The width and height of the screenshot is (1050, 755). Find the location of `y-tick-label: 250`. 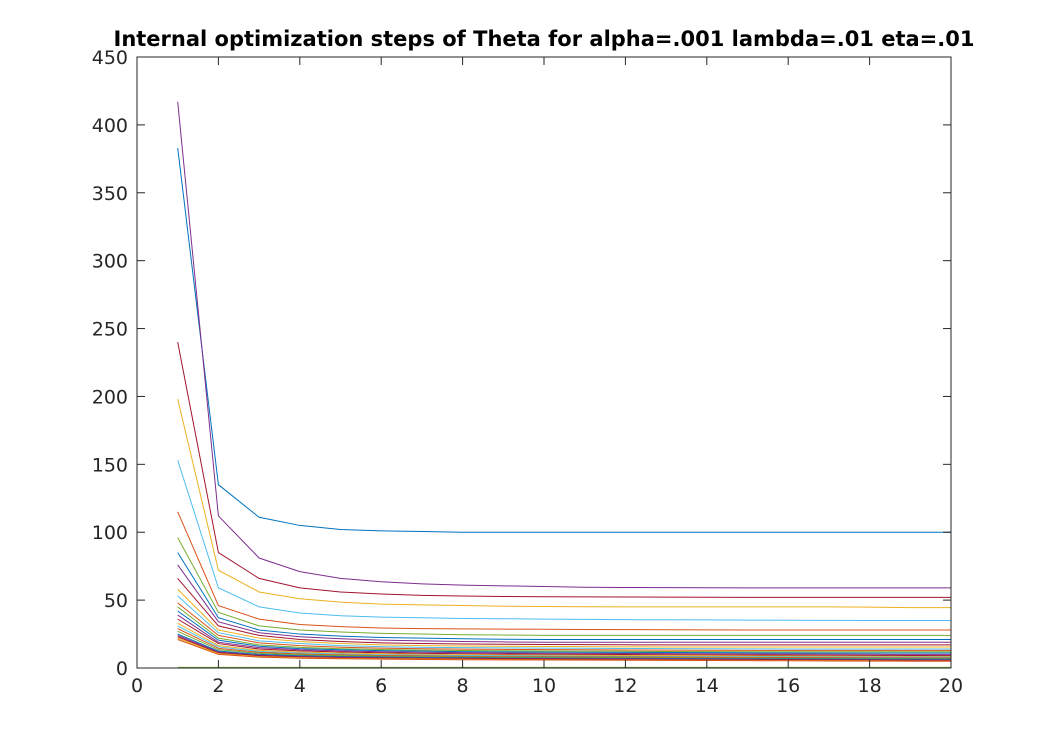

y-tick-label: 250 is located at coordinates (110, 330).